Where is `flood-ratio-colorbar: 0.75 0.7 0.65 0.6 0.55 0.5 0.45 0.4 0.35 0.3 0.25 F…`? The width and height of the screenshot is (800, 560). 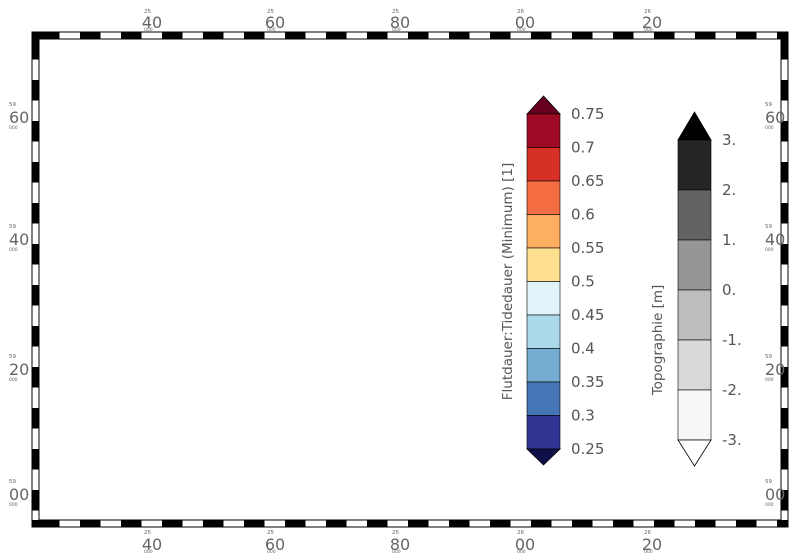 flood-ratio-colorbar: 0.75 0.7 0.65 0.6 0.55 0.5 0.45 0.4 0.35 0.3 0.25 F… is located at coordinates (552, 280).